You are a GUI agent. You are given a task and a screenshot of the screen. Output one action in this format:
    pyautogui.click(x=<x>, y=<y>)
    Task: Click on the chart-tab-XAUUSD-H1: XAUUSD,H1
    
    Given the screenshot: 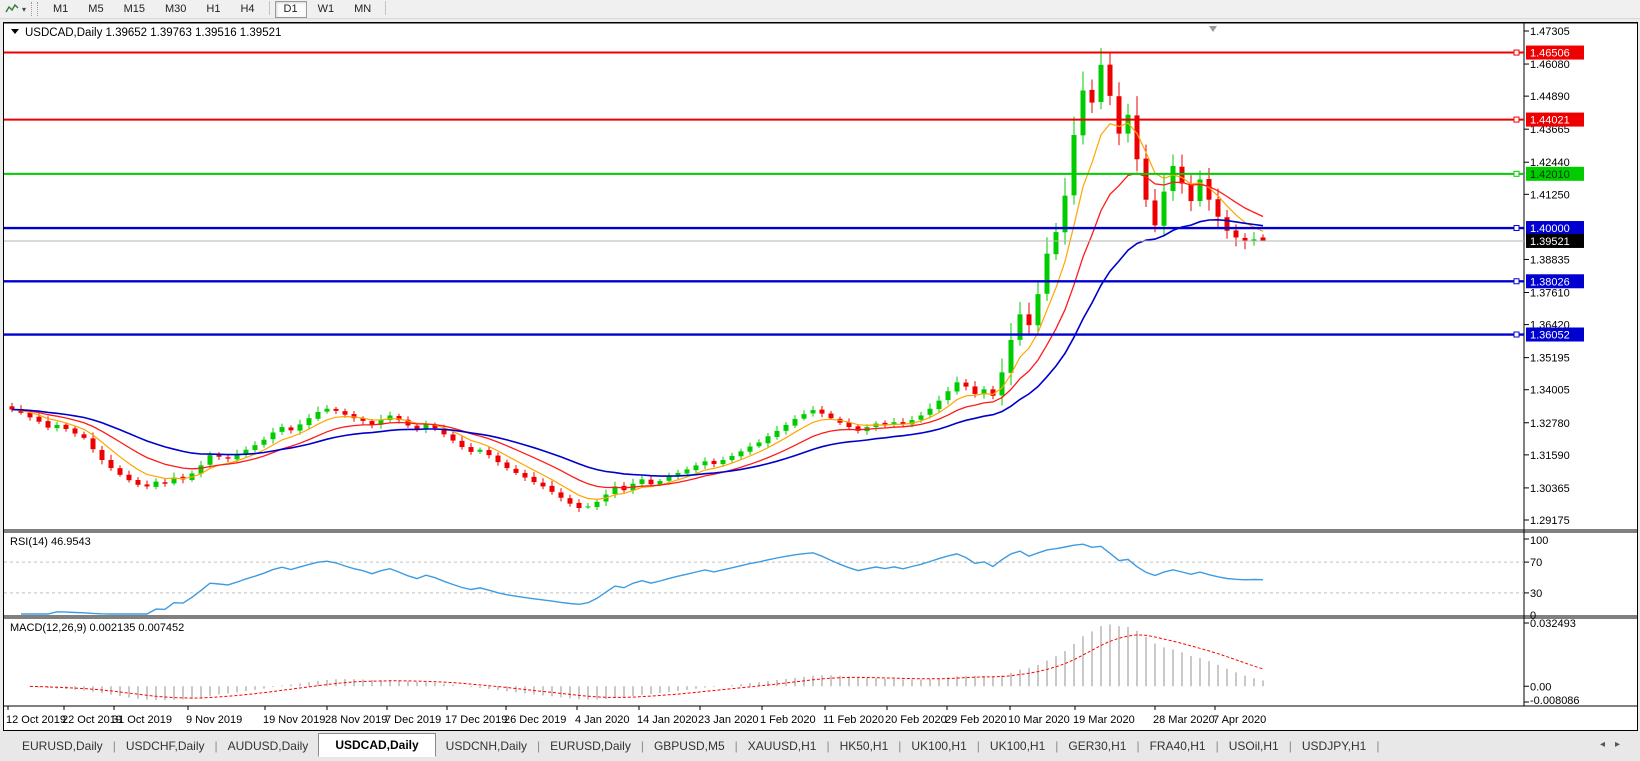 What is the action you would take?
    pyautogui.click(x=782, y=746)
    